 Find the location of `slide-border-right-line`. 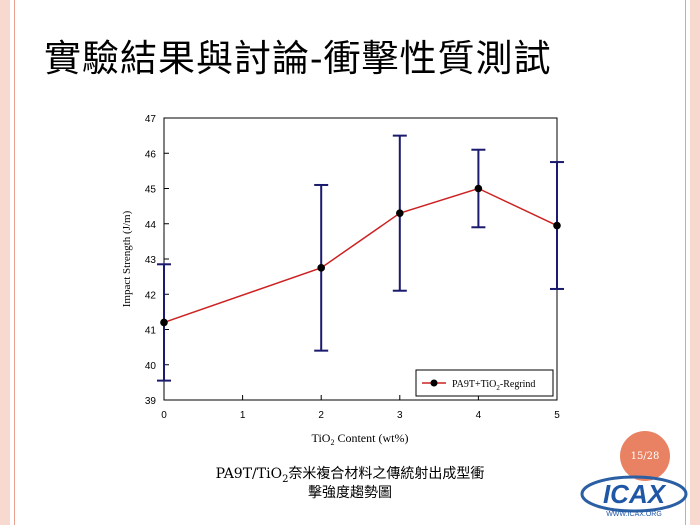

slide-border-right-line is located at coordinates (685, 262).